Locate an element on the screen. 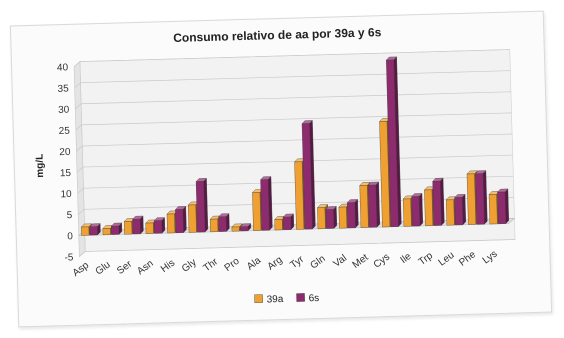 Image resolution: width=564 pixels, height=338 pixels. bar-6s-Pro is located at coordinates (245, 227).